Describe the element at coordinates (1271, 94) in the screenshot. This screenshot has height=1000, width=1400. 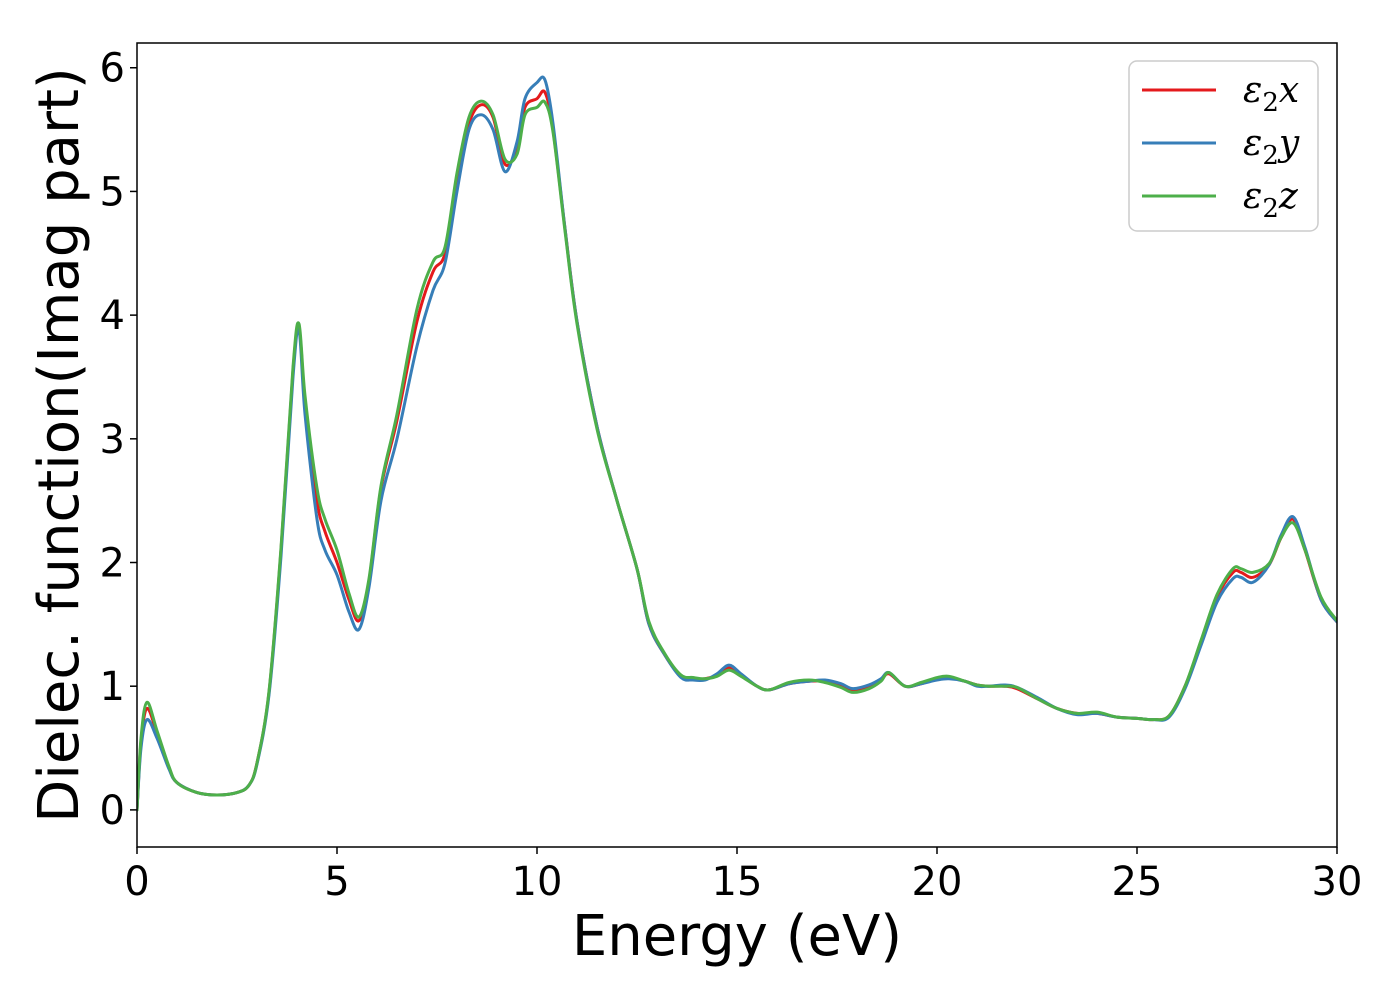
I see `legend-label-x: ε2x` at that location.